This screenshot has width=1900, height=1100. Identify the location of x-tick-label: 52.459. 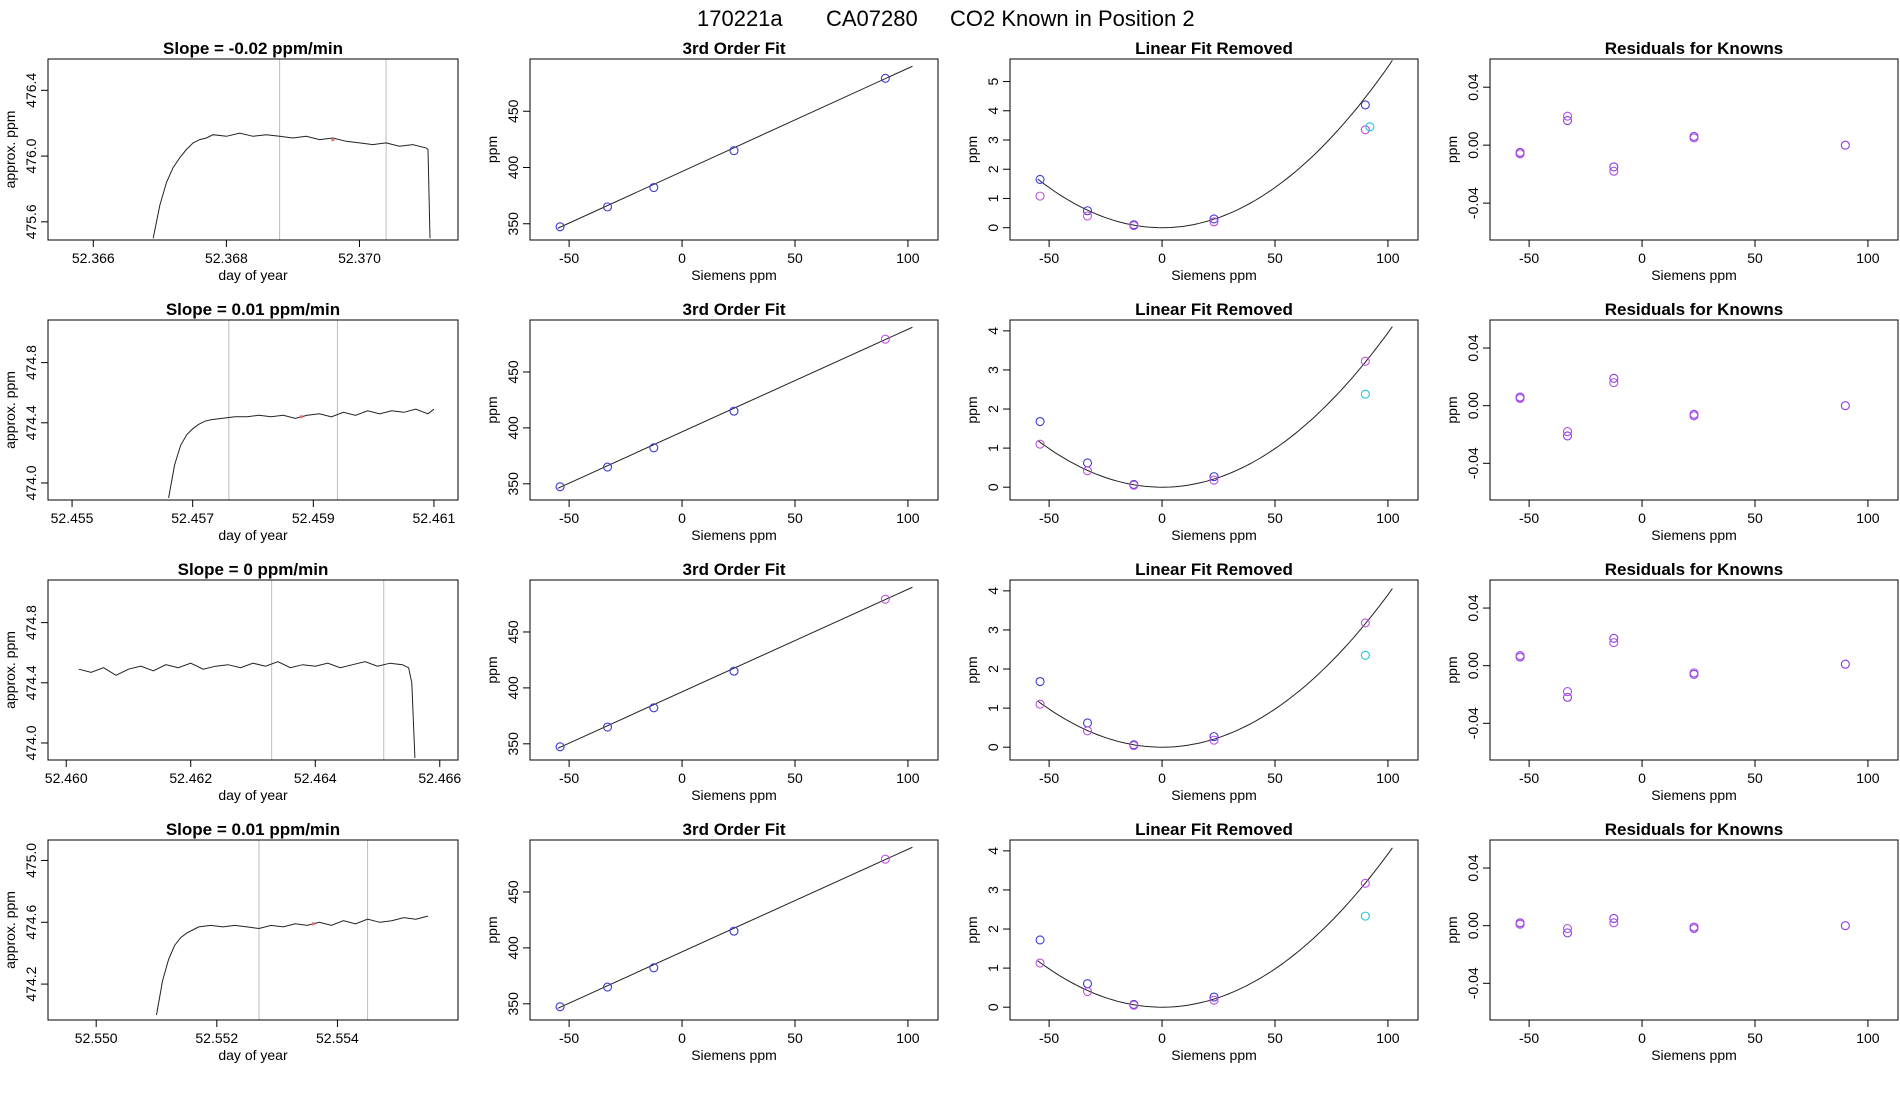
(313, 518).